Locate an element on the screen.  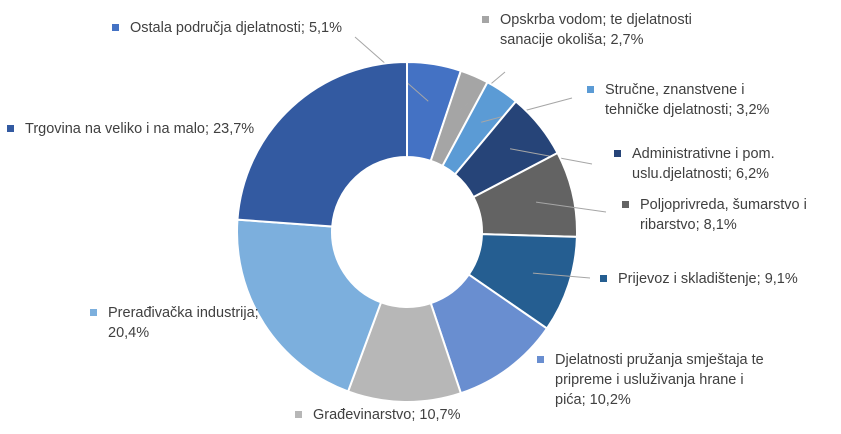
value-label: 23,7% is located at coordinates (234, 129).